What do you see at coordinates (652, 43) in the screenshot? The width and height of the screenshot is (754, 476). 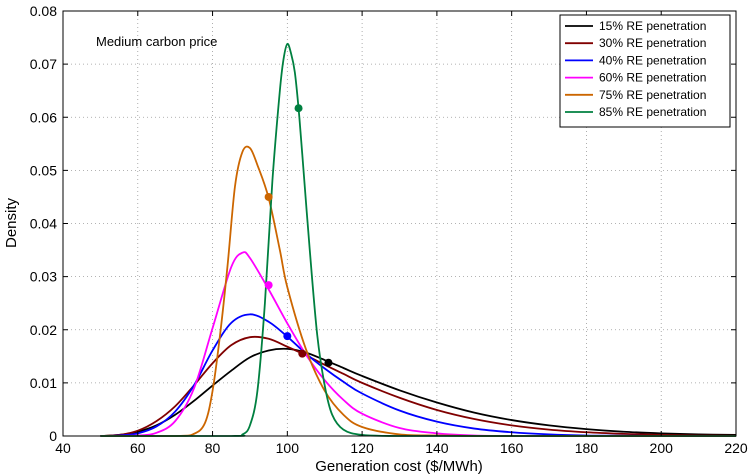 I see `legend-label-2: 30% RE penetration` at bounding box center [652, 43].